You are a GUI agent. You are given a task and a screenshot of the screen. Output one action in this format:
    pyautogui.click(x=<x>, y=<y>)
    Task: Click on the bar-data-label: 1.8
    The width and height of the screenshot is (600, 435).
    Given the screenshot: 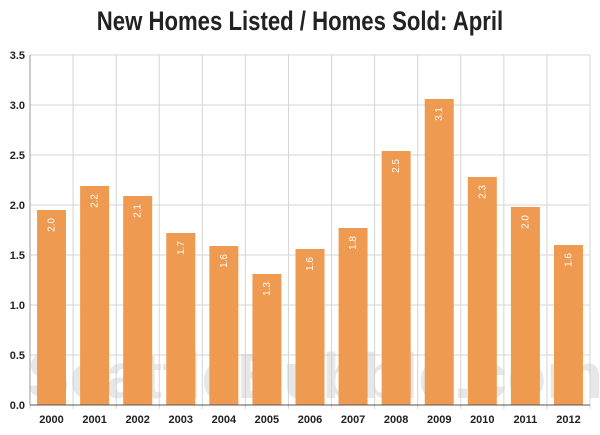 What is the action you would take?
    pyautogui.click(x=353, y=243)
    